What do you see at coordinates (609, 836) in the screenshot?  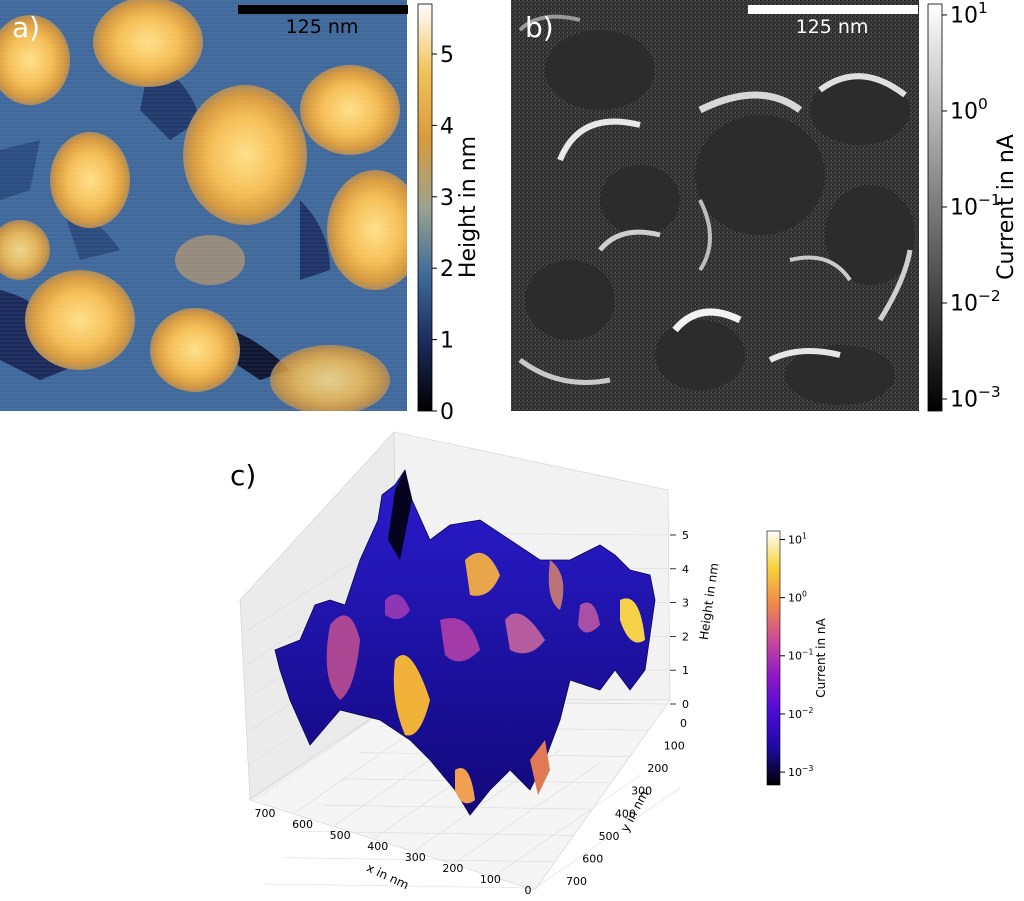 I see `y-tick-label: 500` at bounding box center [609, 836].